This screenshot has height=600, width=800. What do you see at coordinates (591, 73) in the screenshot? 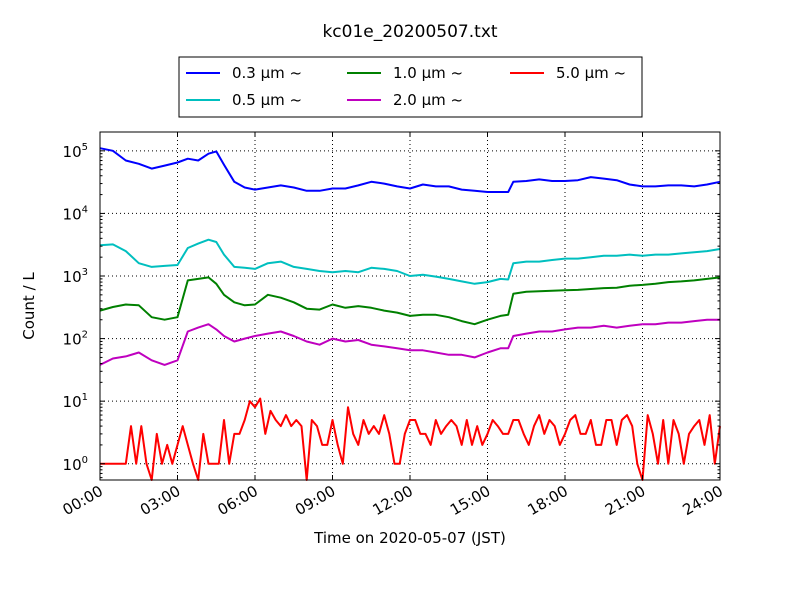
I see `legend-label-4: 5.0 μm ~` at bounding box center [591, 73].